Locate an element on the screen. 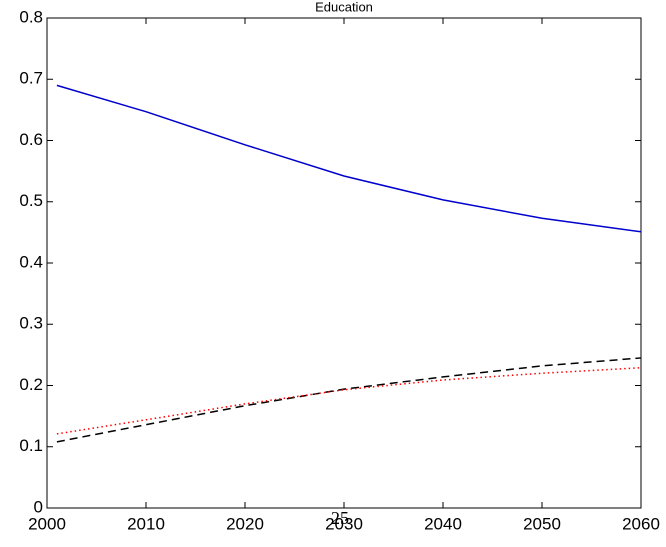 The height and width of the screenshot is (547, 666). x-tick-label: 2030 is located at coordinates (344, 523).